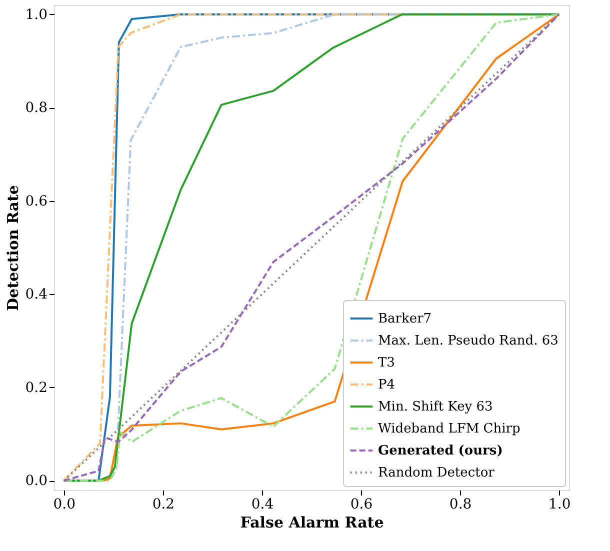  I want to click on y-axis-title: Detection Rate, so click(13, 248).